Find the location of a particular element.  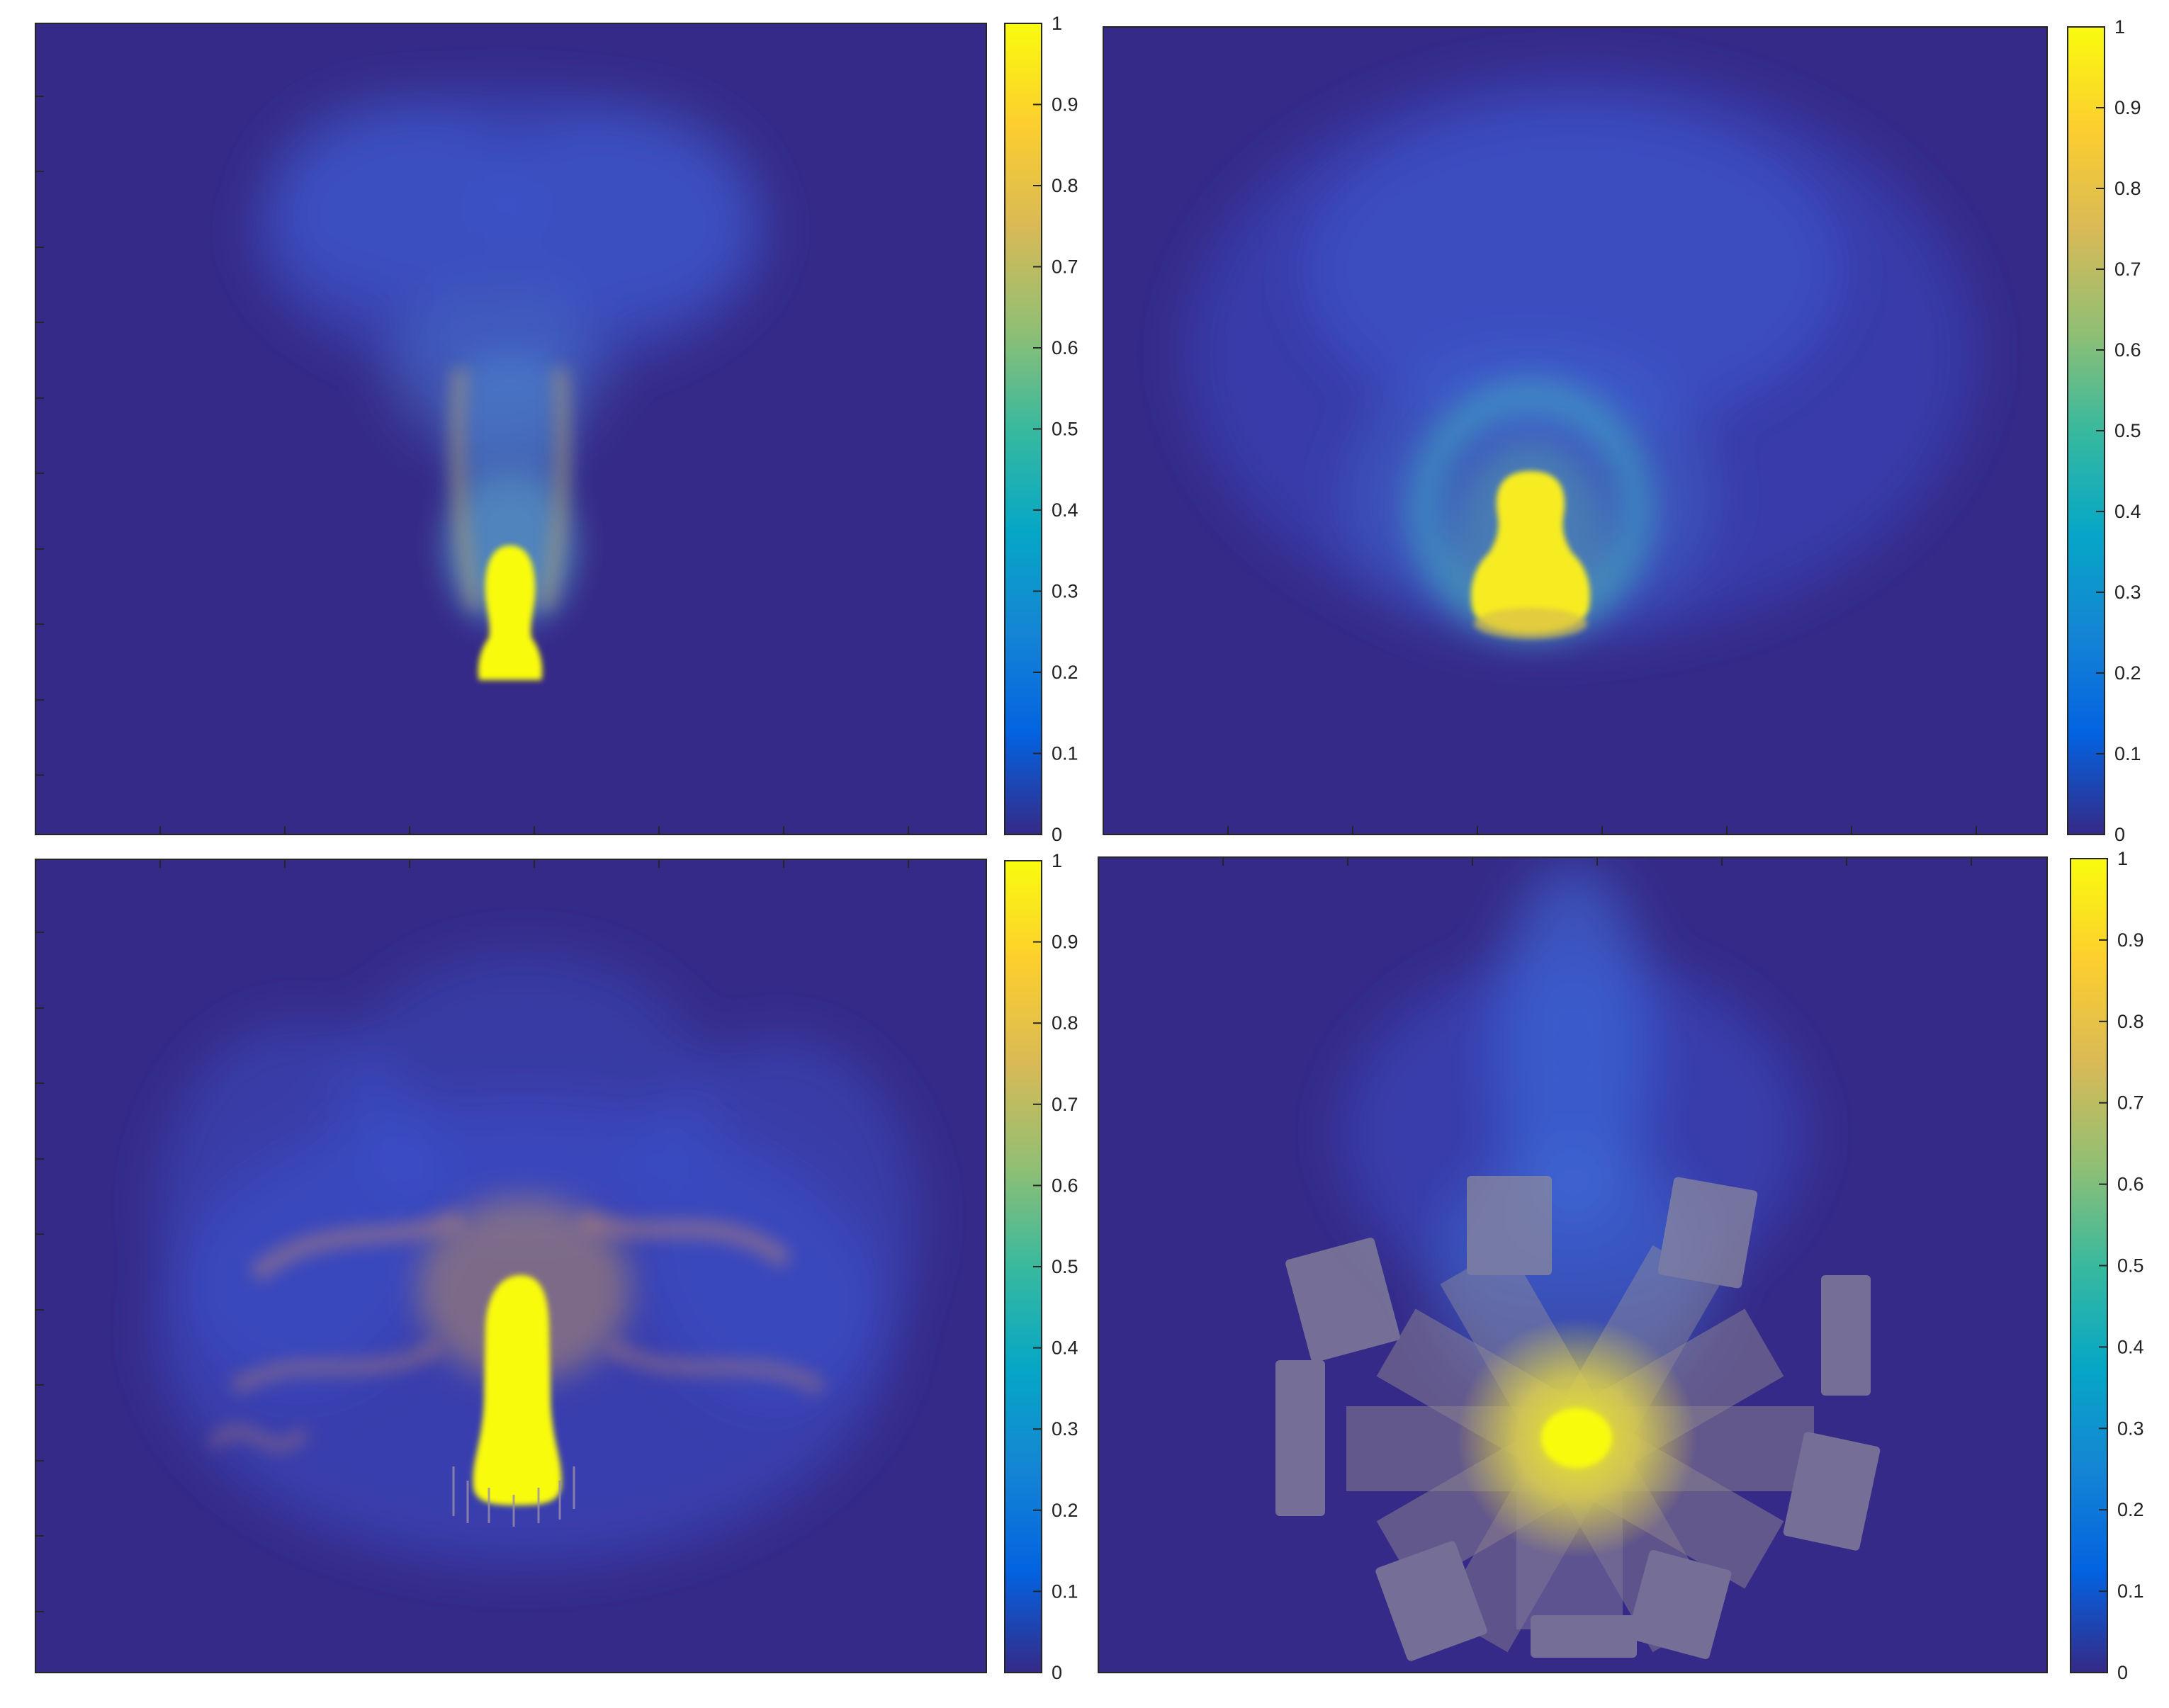

panel-2-field is located at coordinates (1580, 355).